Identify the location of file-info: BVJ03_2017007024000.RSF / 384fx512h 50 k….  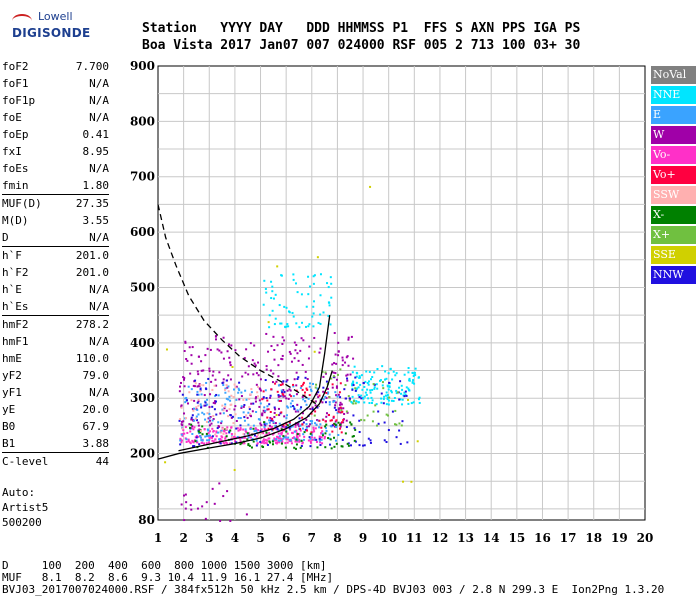
(333, 589).